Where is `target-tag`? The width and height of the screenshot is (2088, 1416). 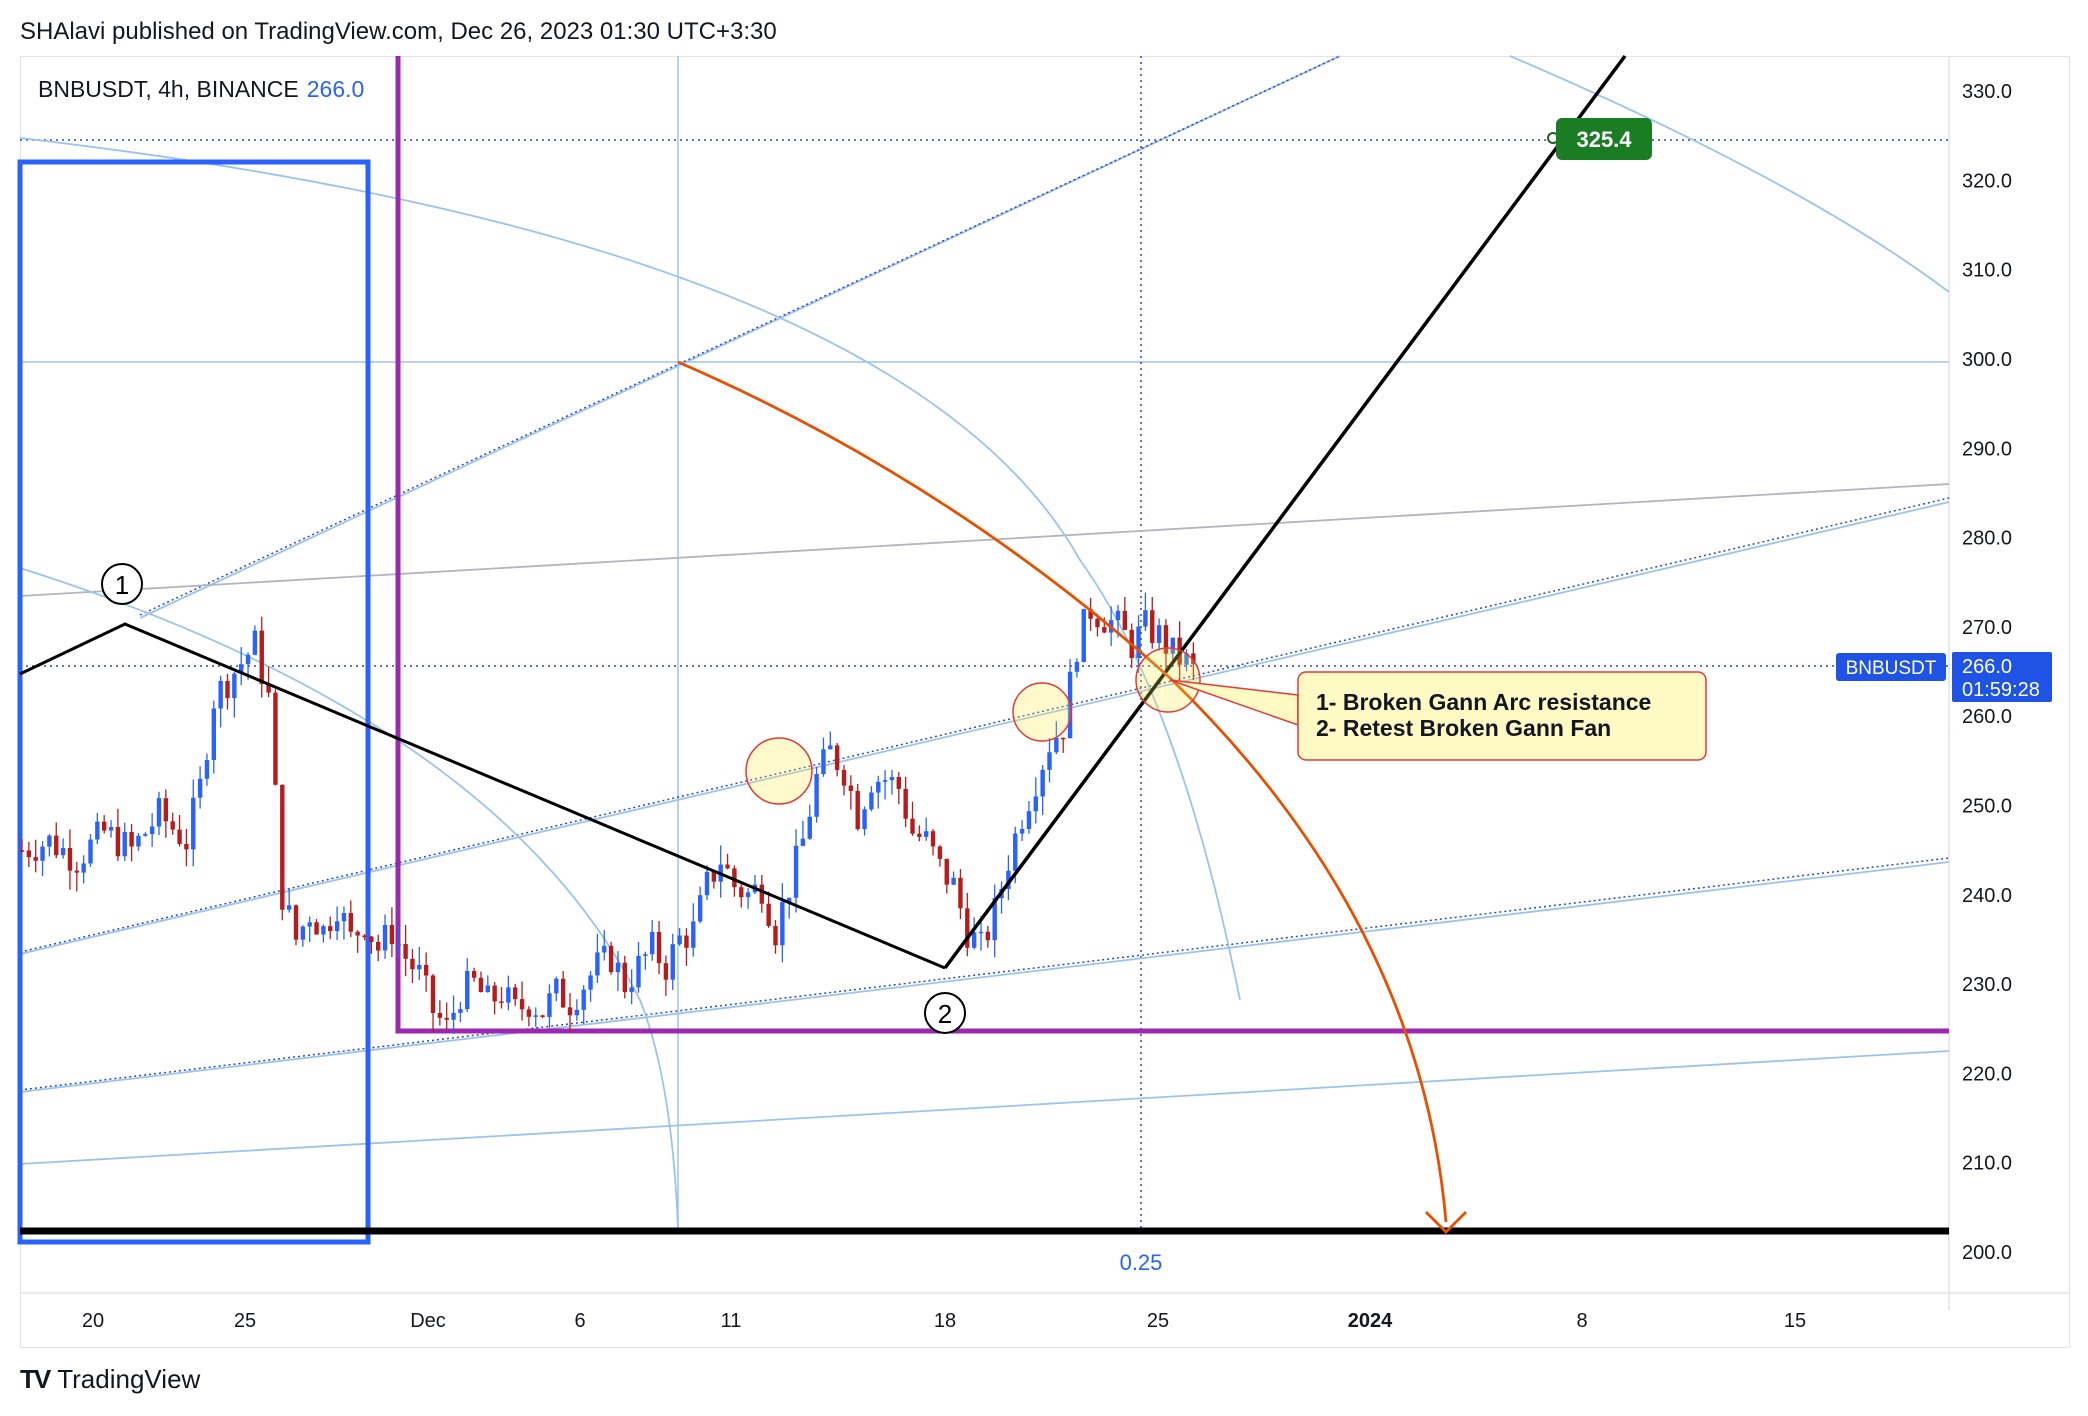 target-tag is located at coordinates (1604, 139).